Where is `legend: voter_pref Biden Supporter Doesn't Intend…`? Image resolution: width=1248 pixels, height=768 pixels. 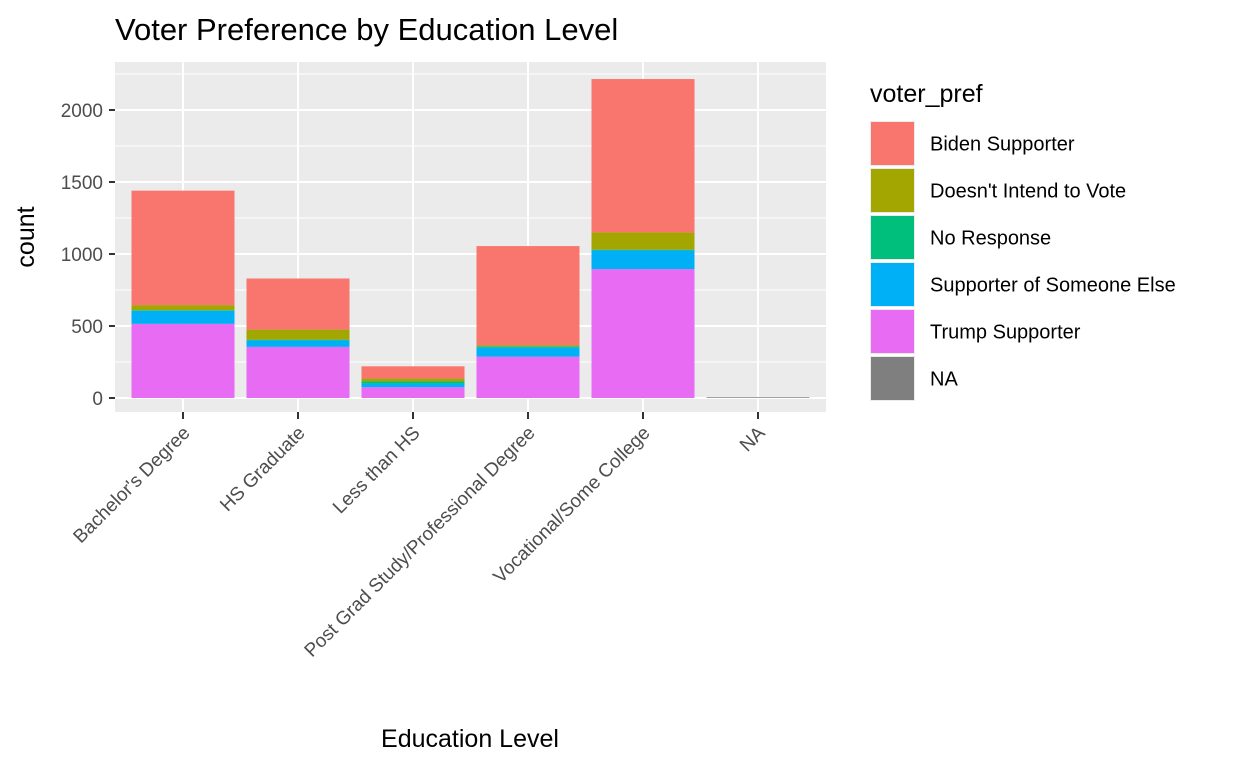 legend: voter_pref Biden Supporter Doesn't Intend… is located at coordinates (1023, 240).